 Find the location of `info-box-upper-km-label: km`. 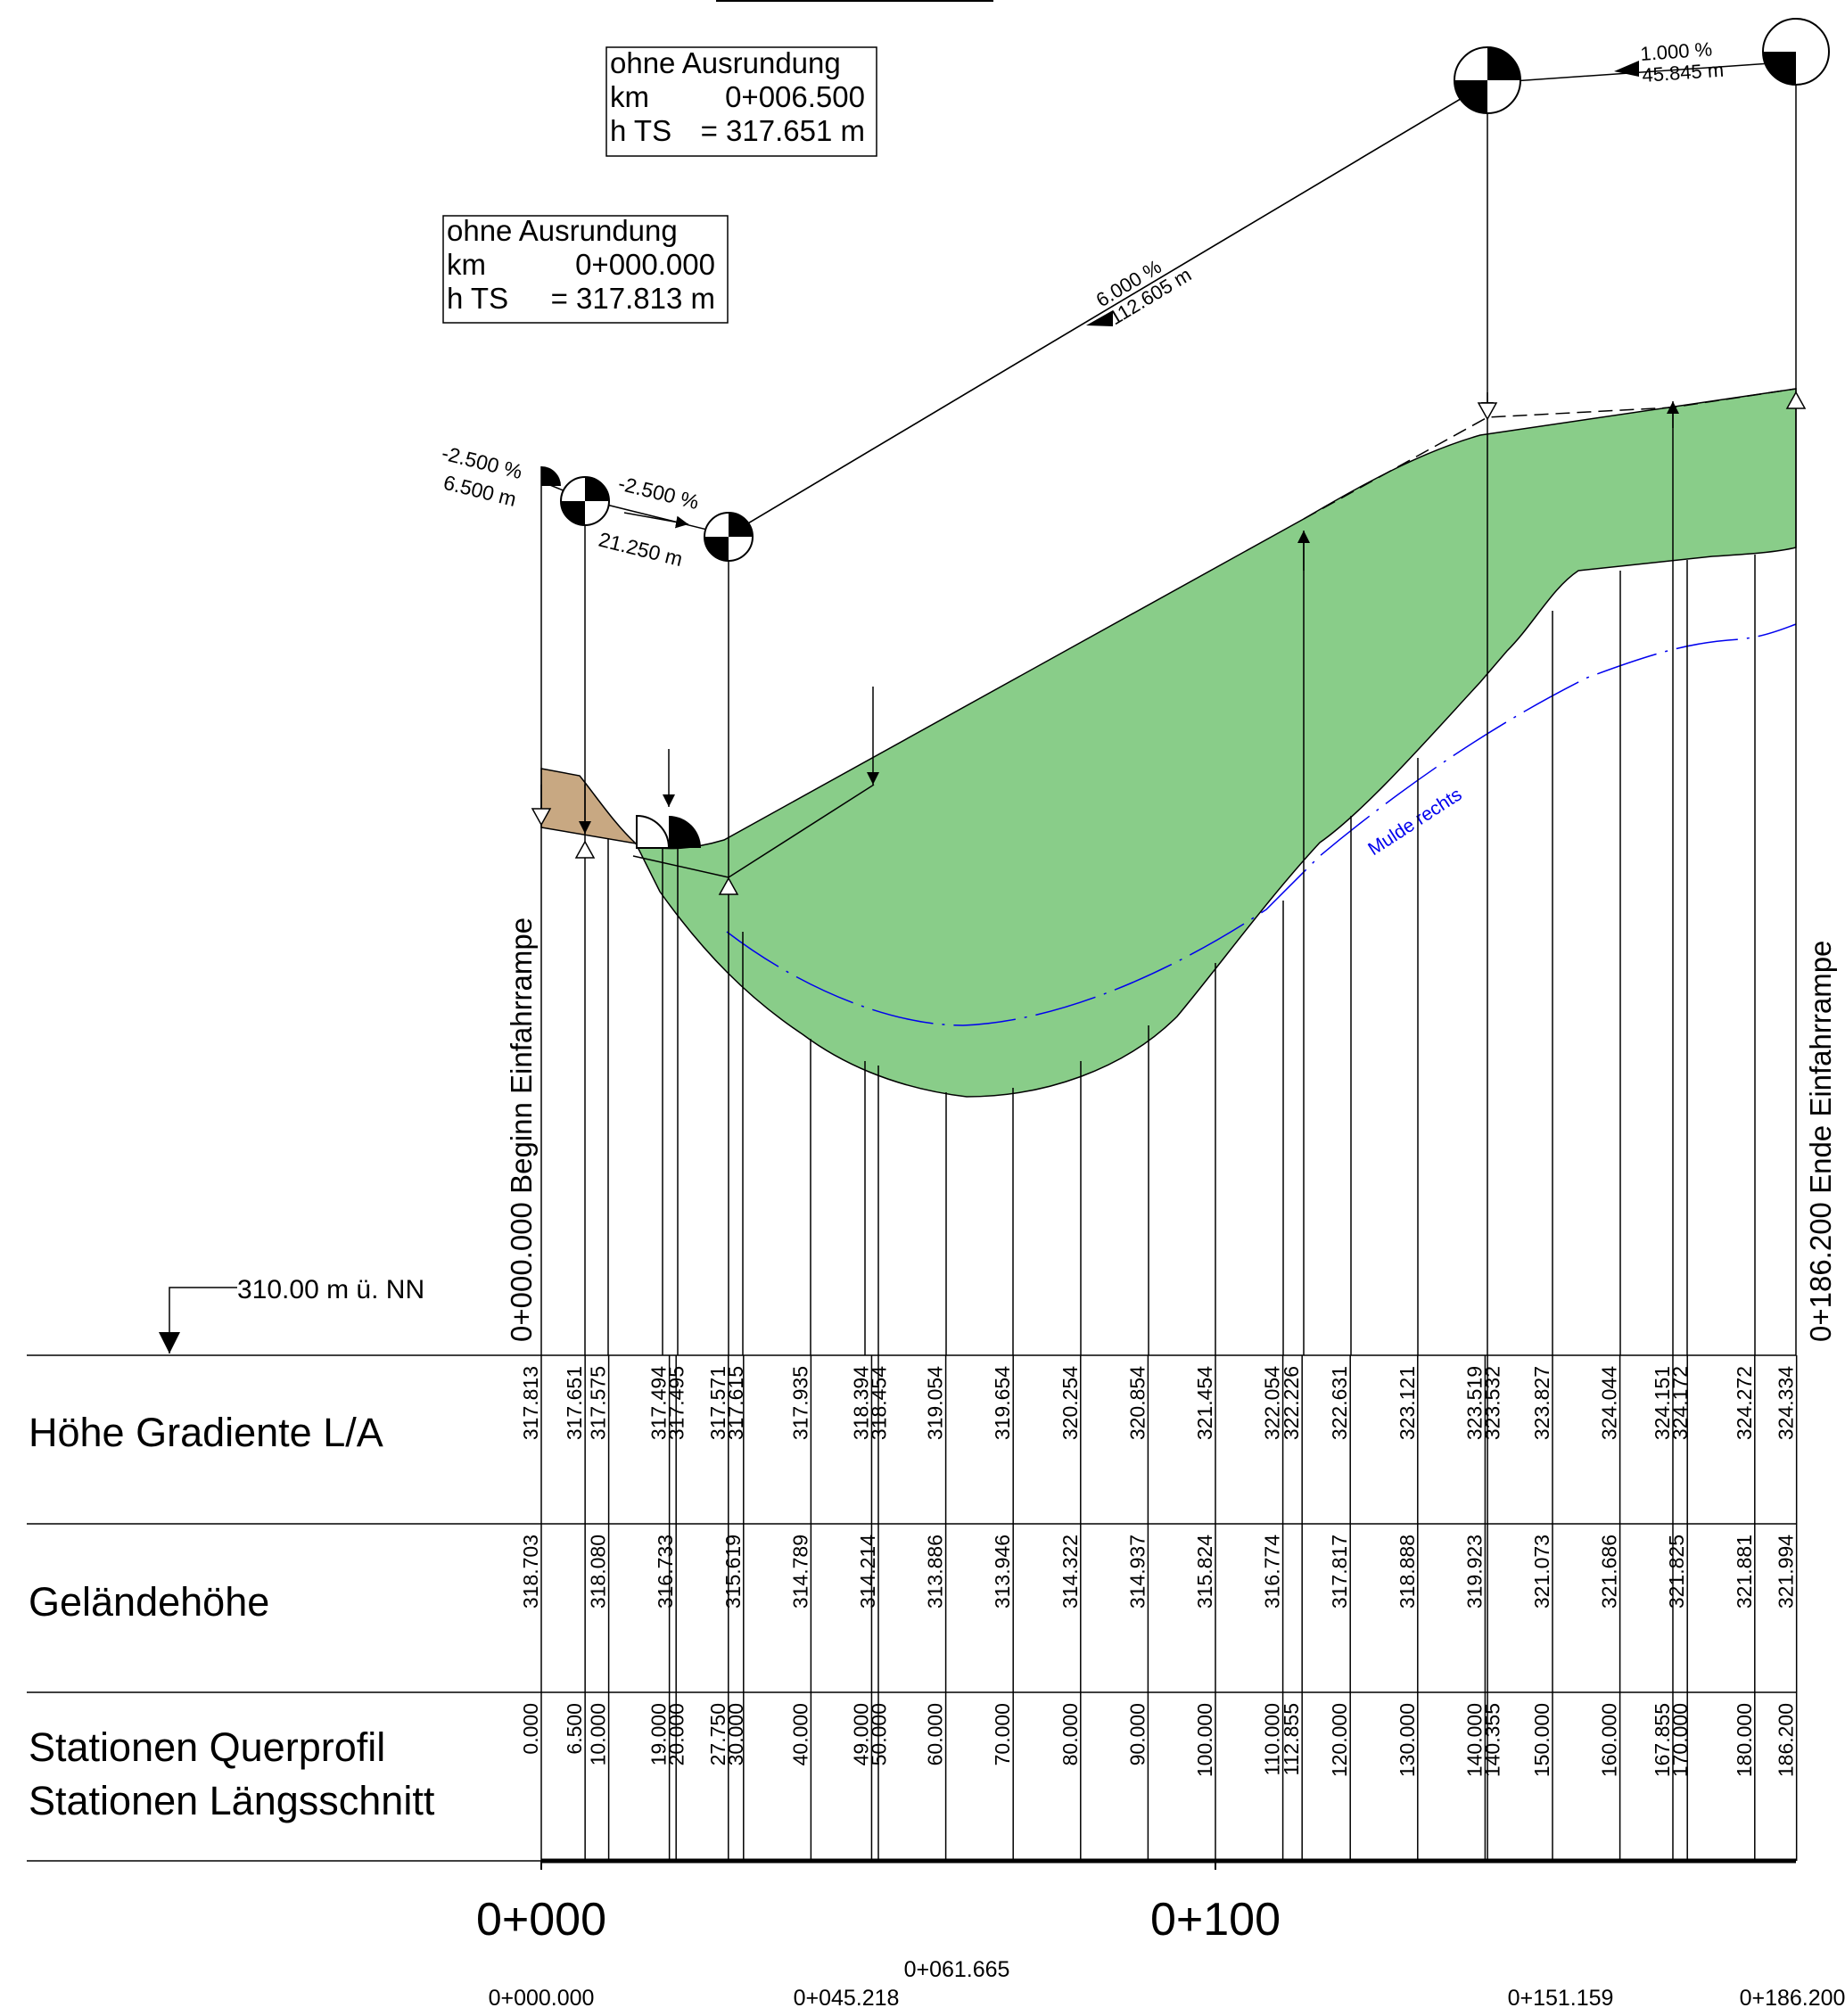

info-box-upper-km-label: km is located at coordinates (630, 96).